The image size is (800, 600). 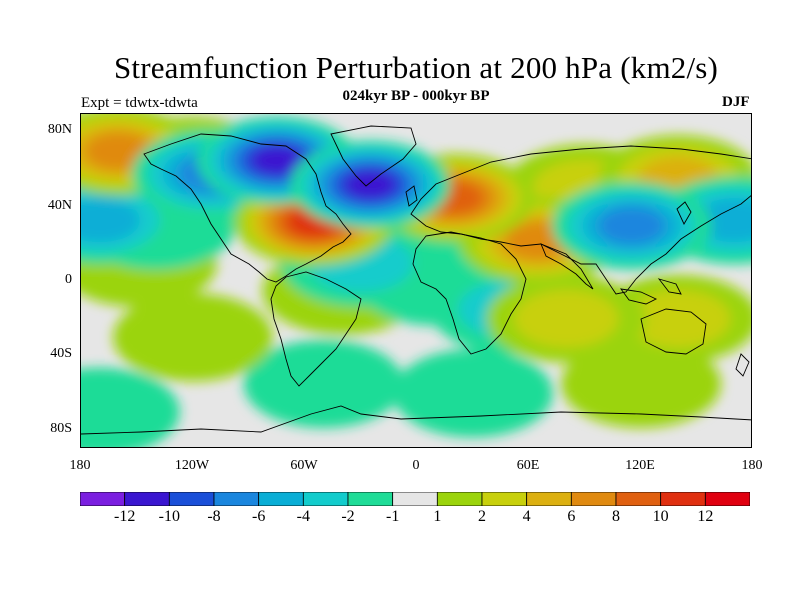 I want to click on lat-label-40s: 40S, so click(x=61, y=353).